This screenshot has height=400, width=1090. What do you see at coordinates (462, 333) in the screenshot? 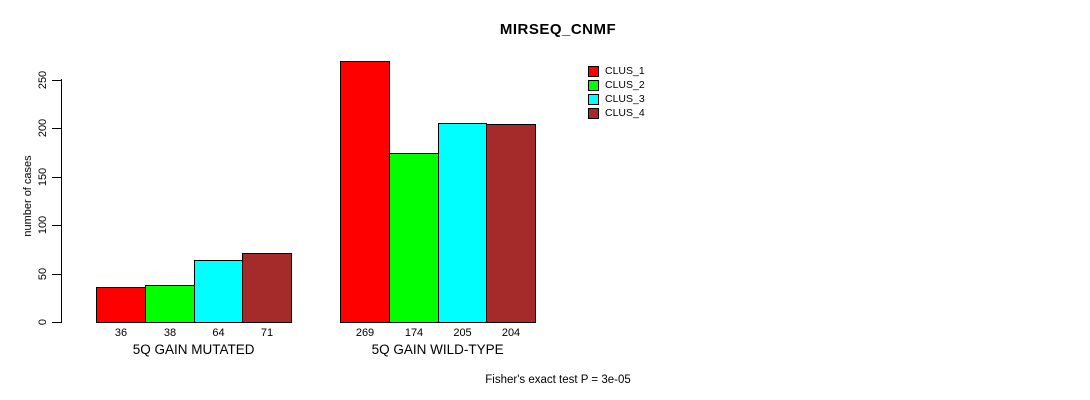
I see `bar-value-label: 205` at bounding box center [462, 333].